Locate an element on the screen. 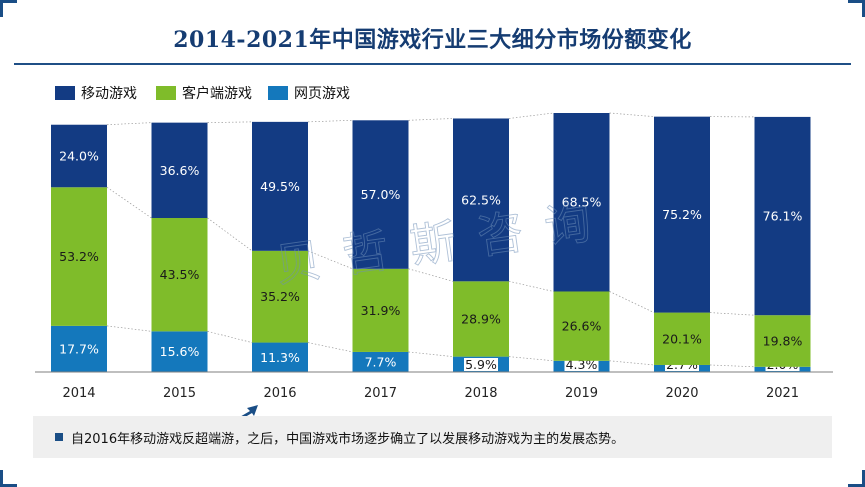  title-underline is located at coordinates (432, 64).